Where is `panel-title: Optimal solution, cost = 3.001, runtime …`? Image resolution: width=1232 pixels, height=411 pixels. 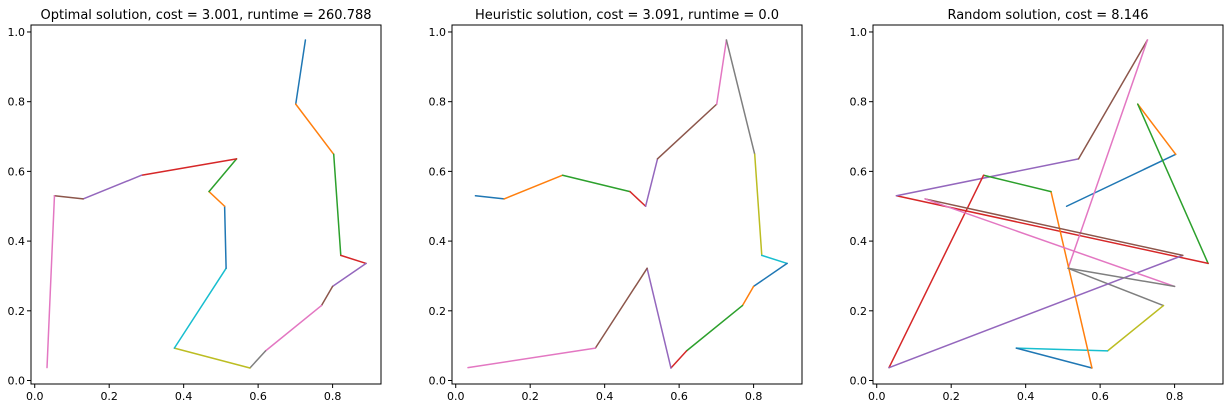 panel-title: Optimal solution, cost = 3.001, runtime … is located at coordinates (205, 15).